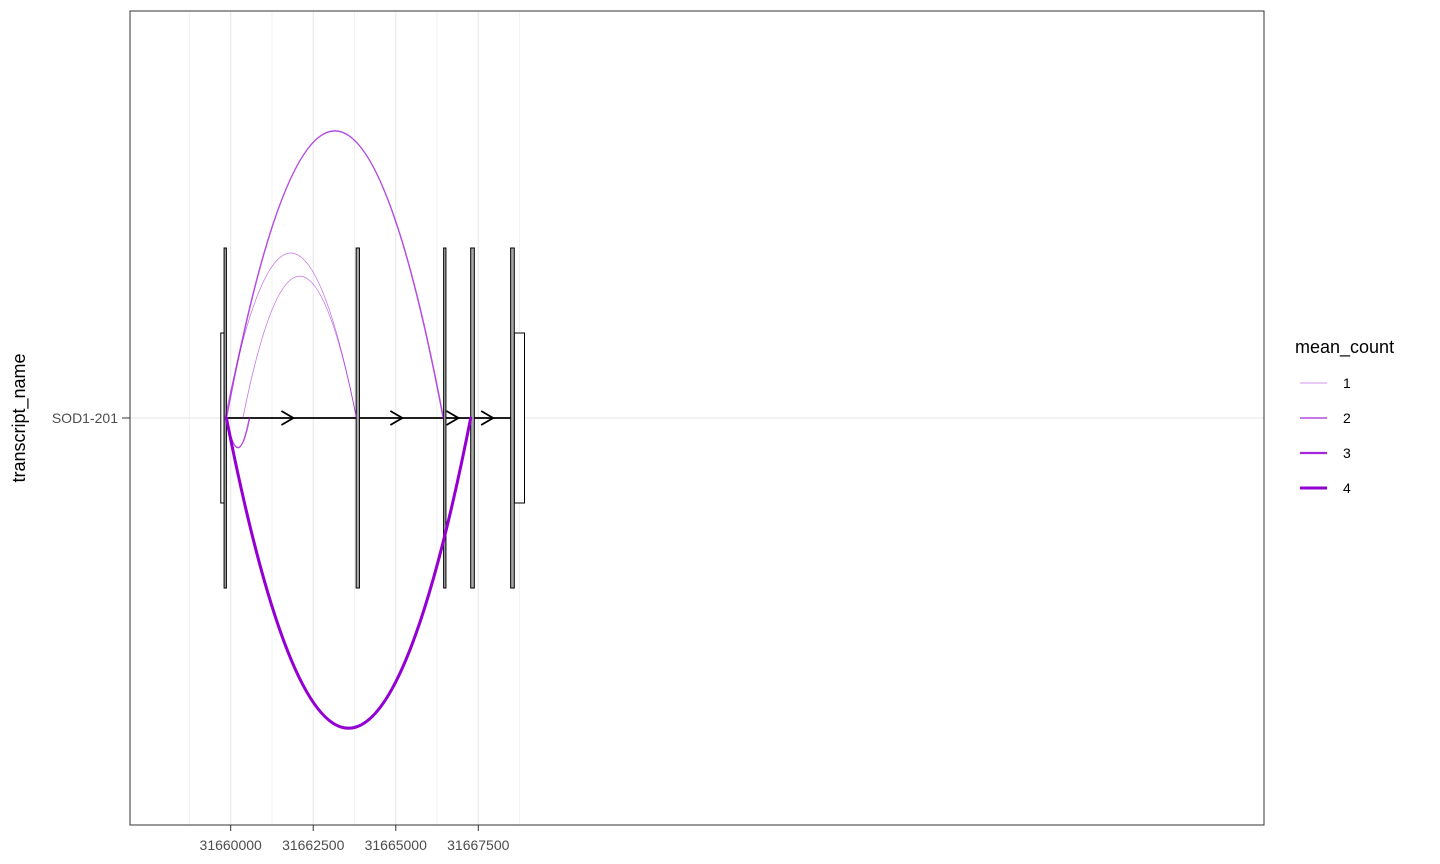 Image resolution: width=1440 pixels, height=864 pixels. What do you see at coordinates (85, 418) in the screenshot?
I see `y-tick-label: SOD1-201` at bounding box center [85, 418].